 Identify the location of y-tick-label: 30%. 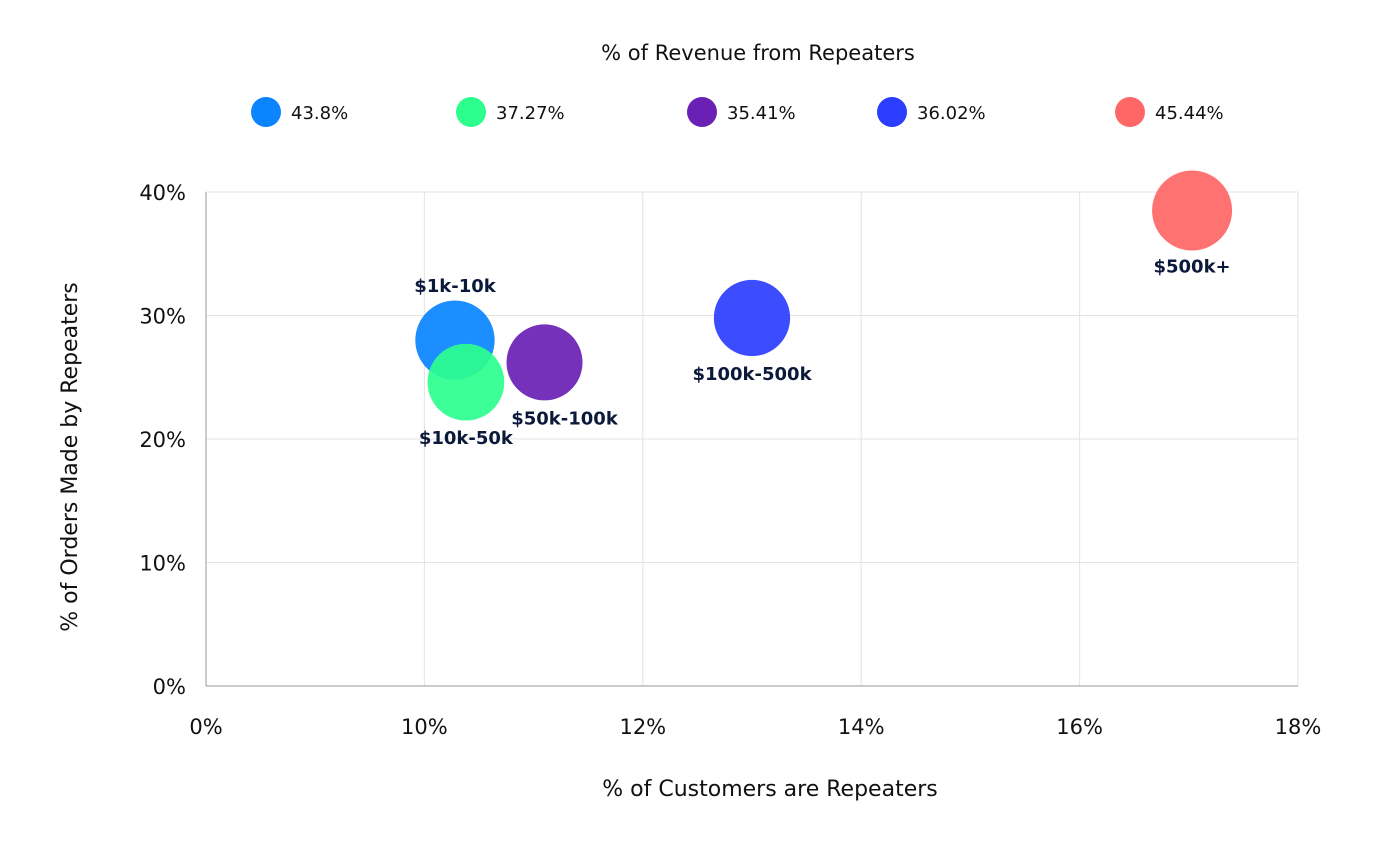
(162, 317).